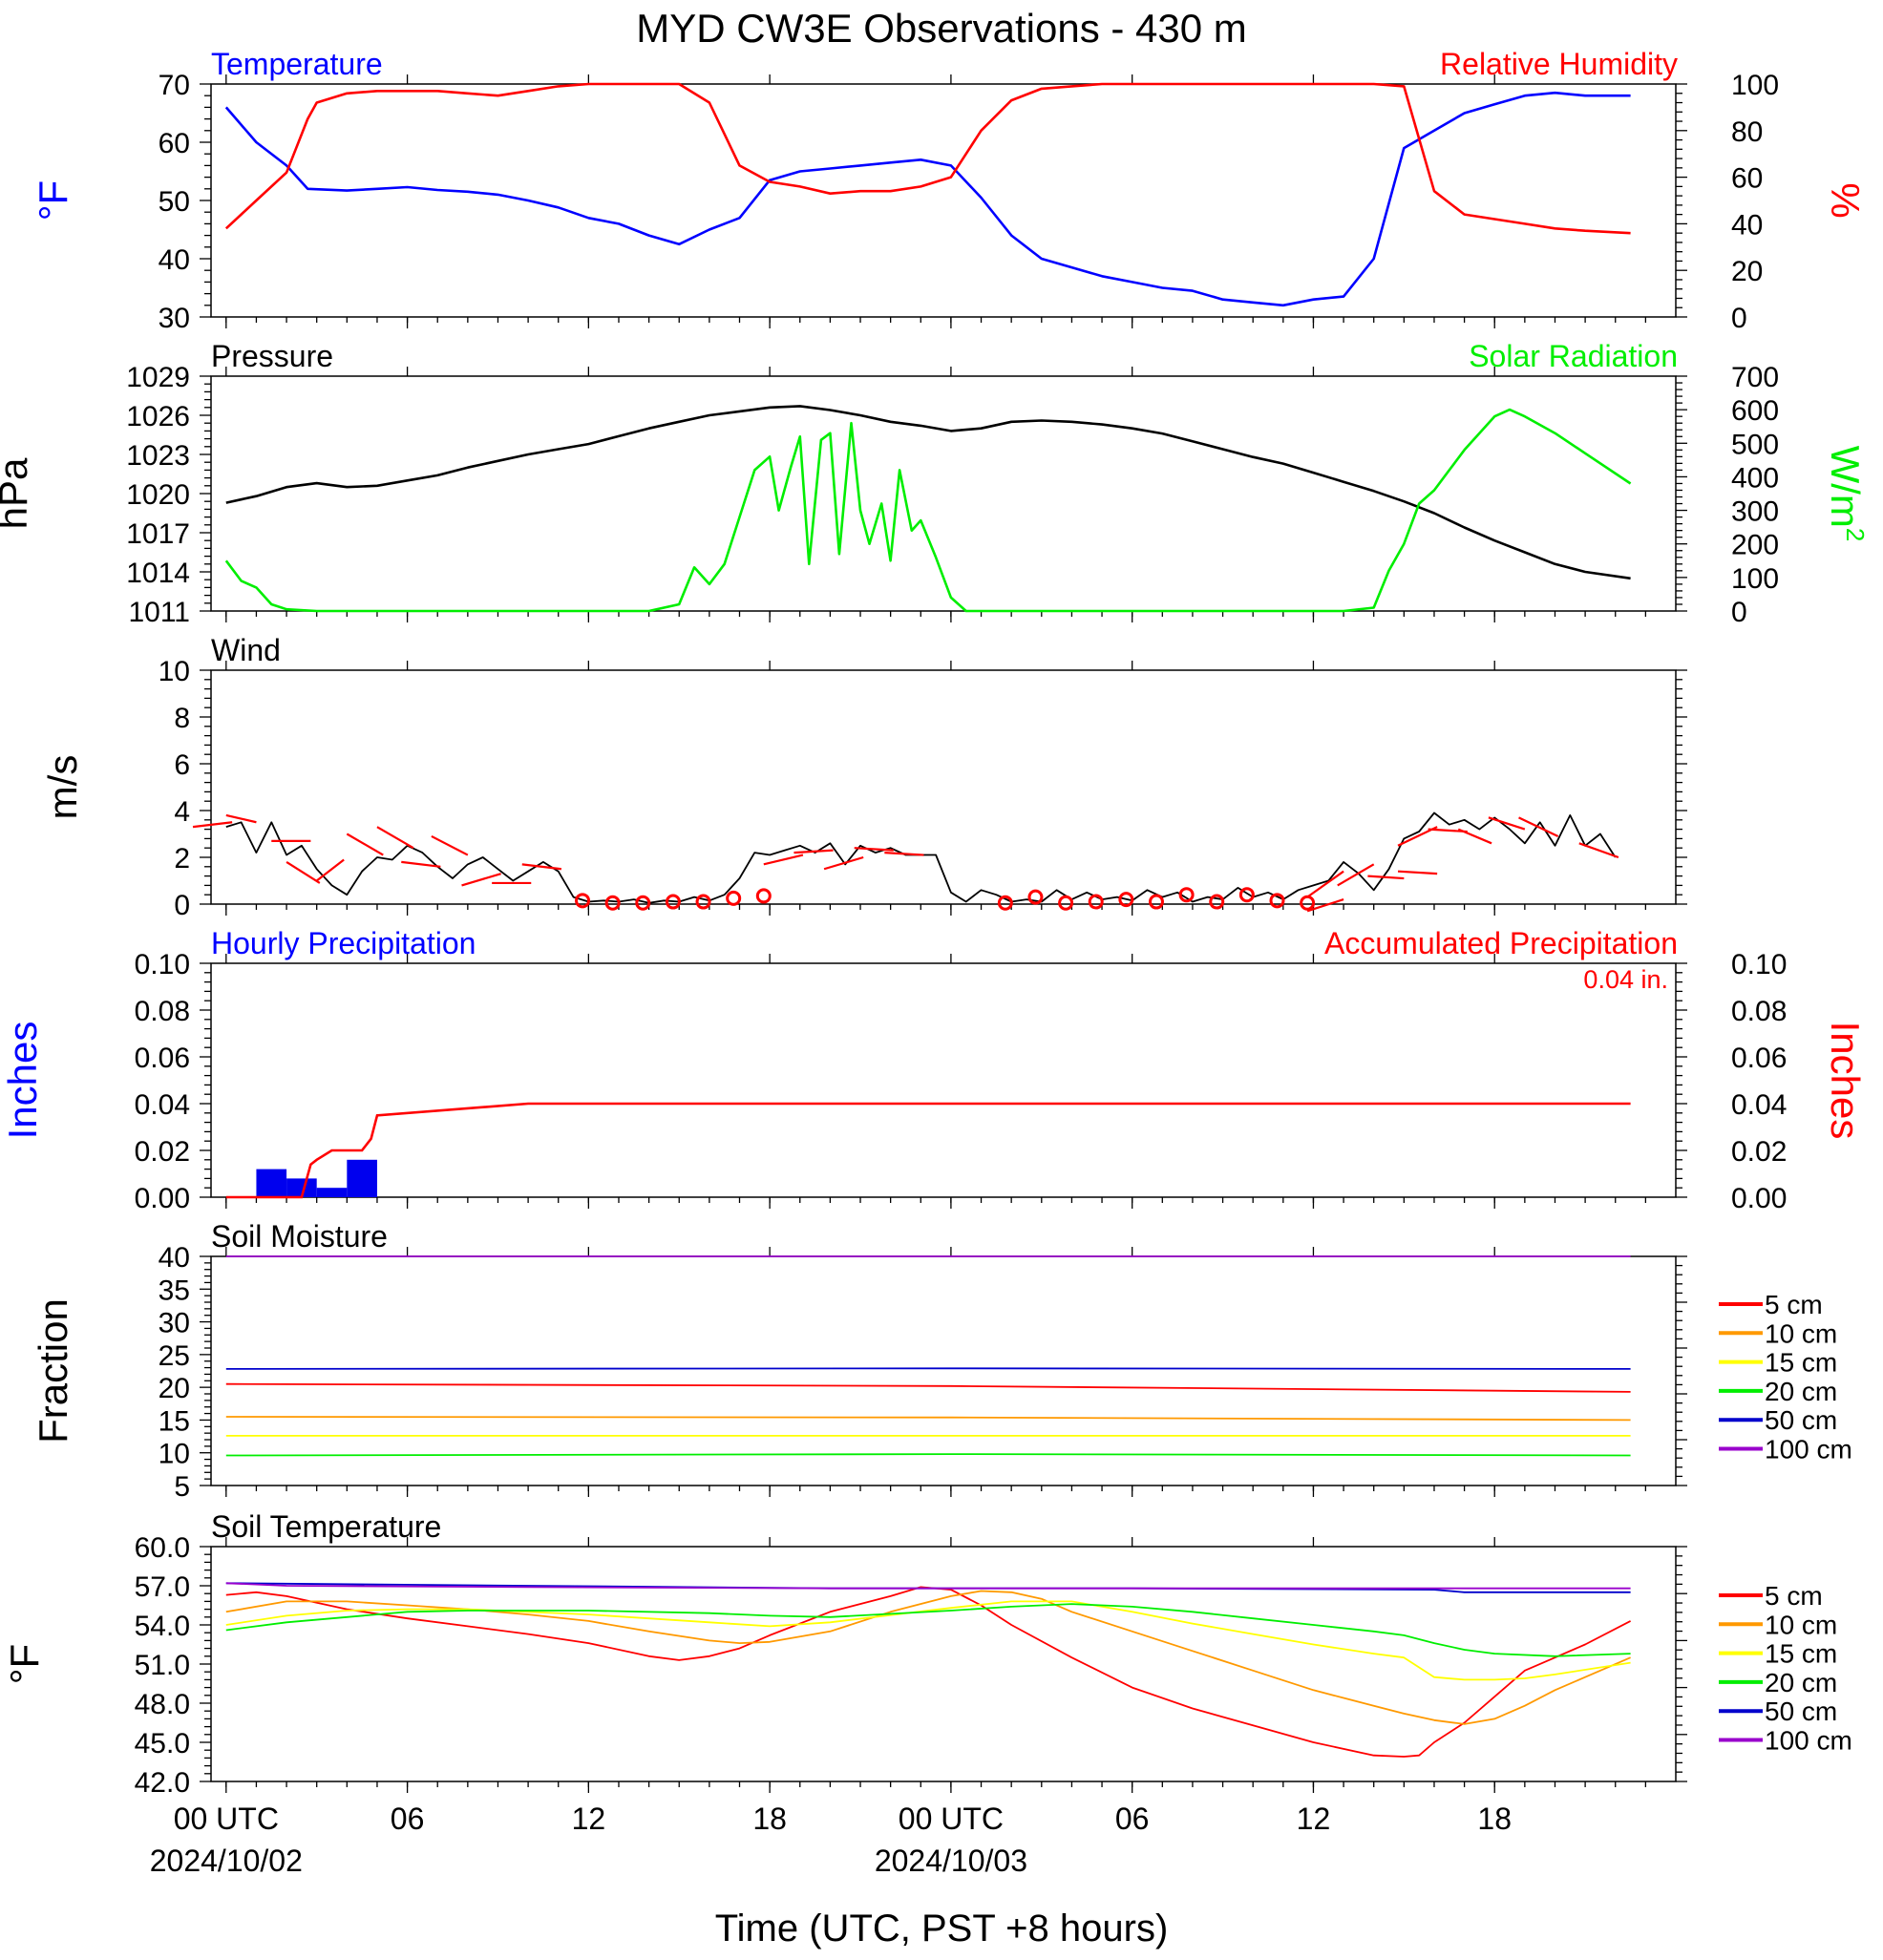  What do you see at coordinates (1755, 512) in the screenshot?
I see `y2-tick-label: 300` at bounding box center [1755, 512].